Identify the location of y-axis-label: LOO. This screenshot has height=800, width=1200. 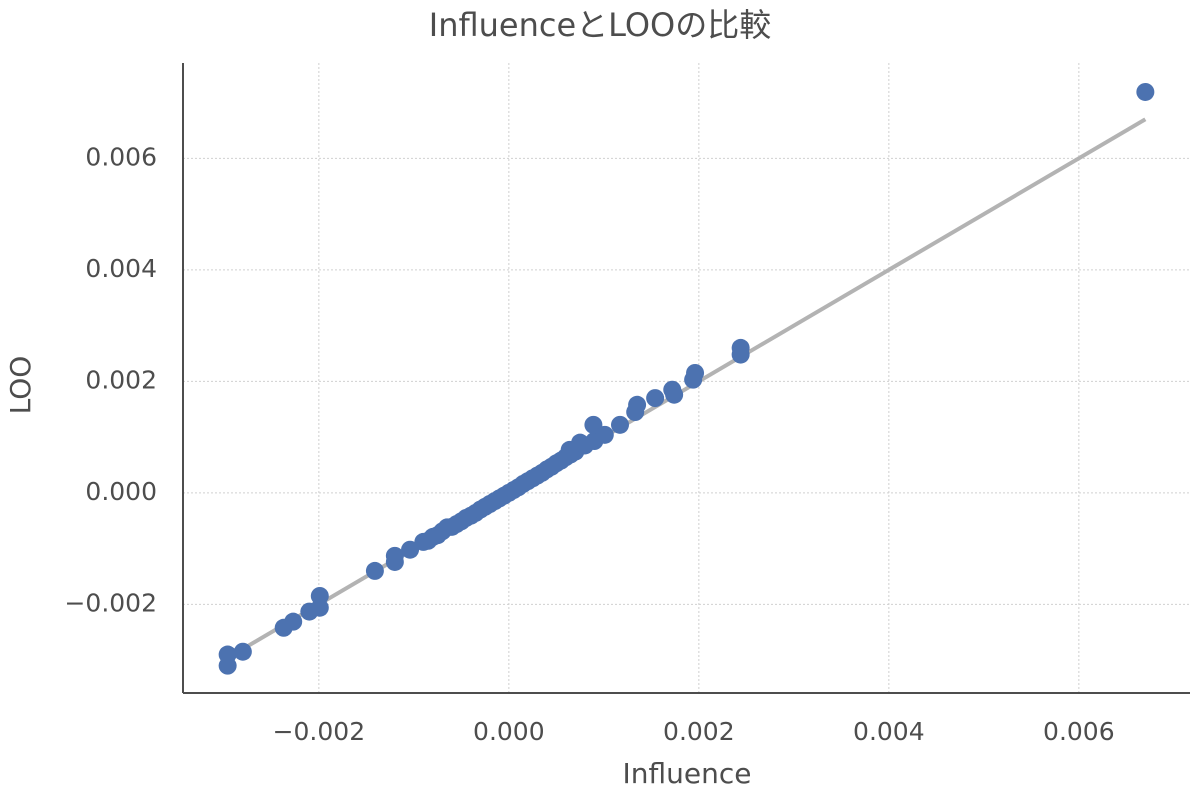
(20, 385).